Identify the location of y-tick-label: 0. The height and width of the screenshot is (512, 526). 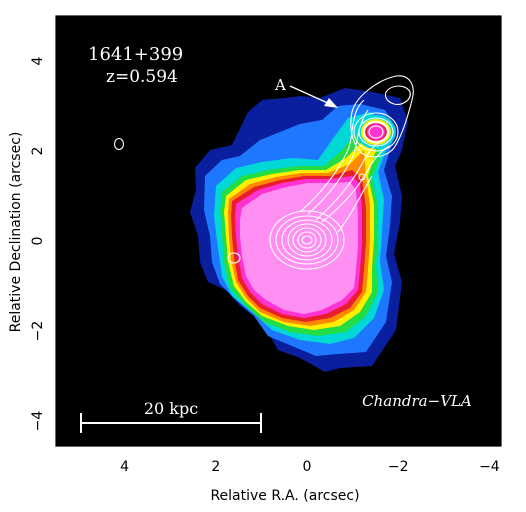
(38, 241).